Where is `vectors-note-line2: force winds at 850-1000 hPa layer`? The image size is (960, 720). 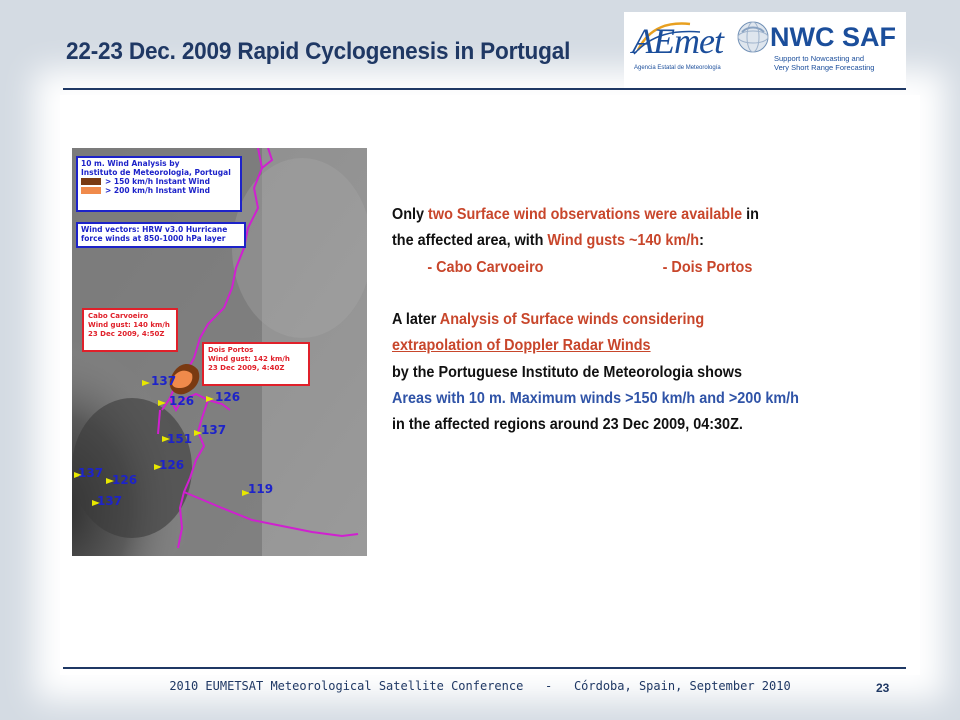
vectors-note-line2: force winds at 850-1000 hPa layer is located at coordinates (153, 238).